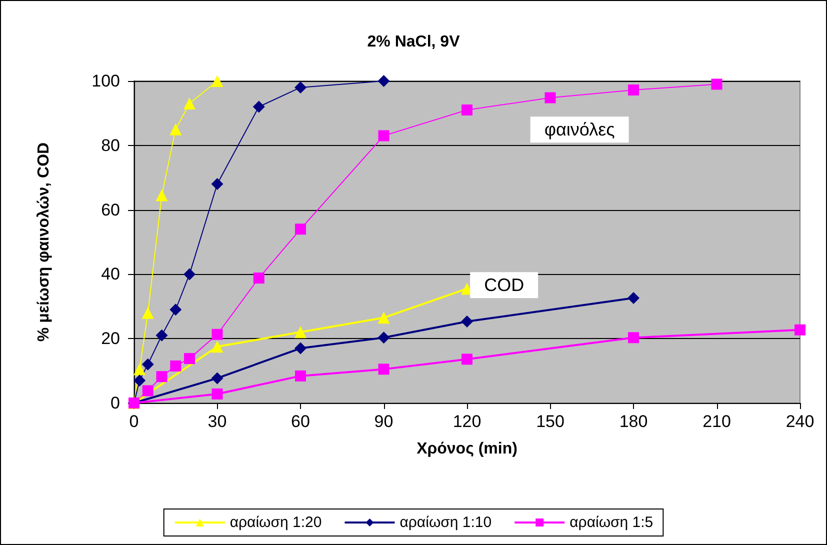 This screenshot has width=827, height=545. I want to click on x-tick-label: 60, so click(300, 421).